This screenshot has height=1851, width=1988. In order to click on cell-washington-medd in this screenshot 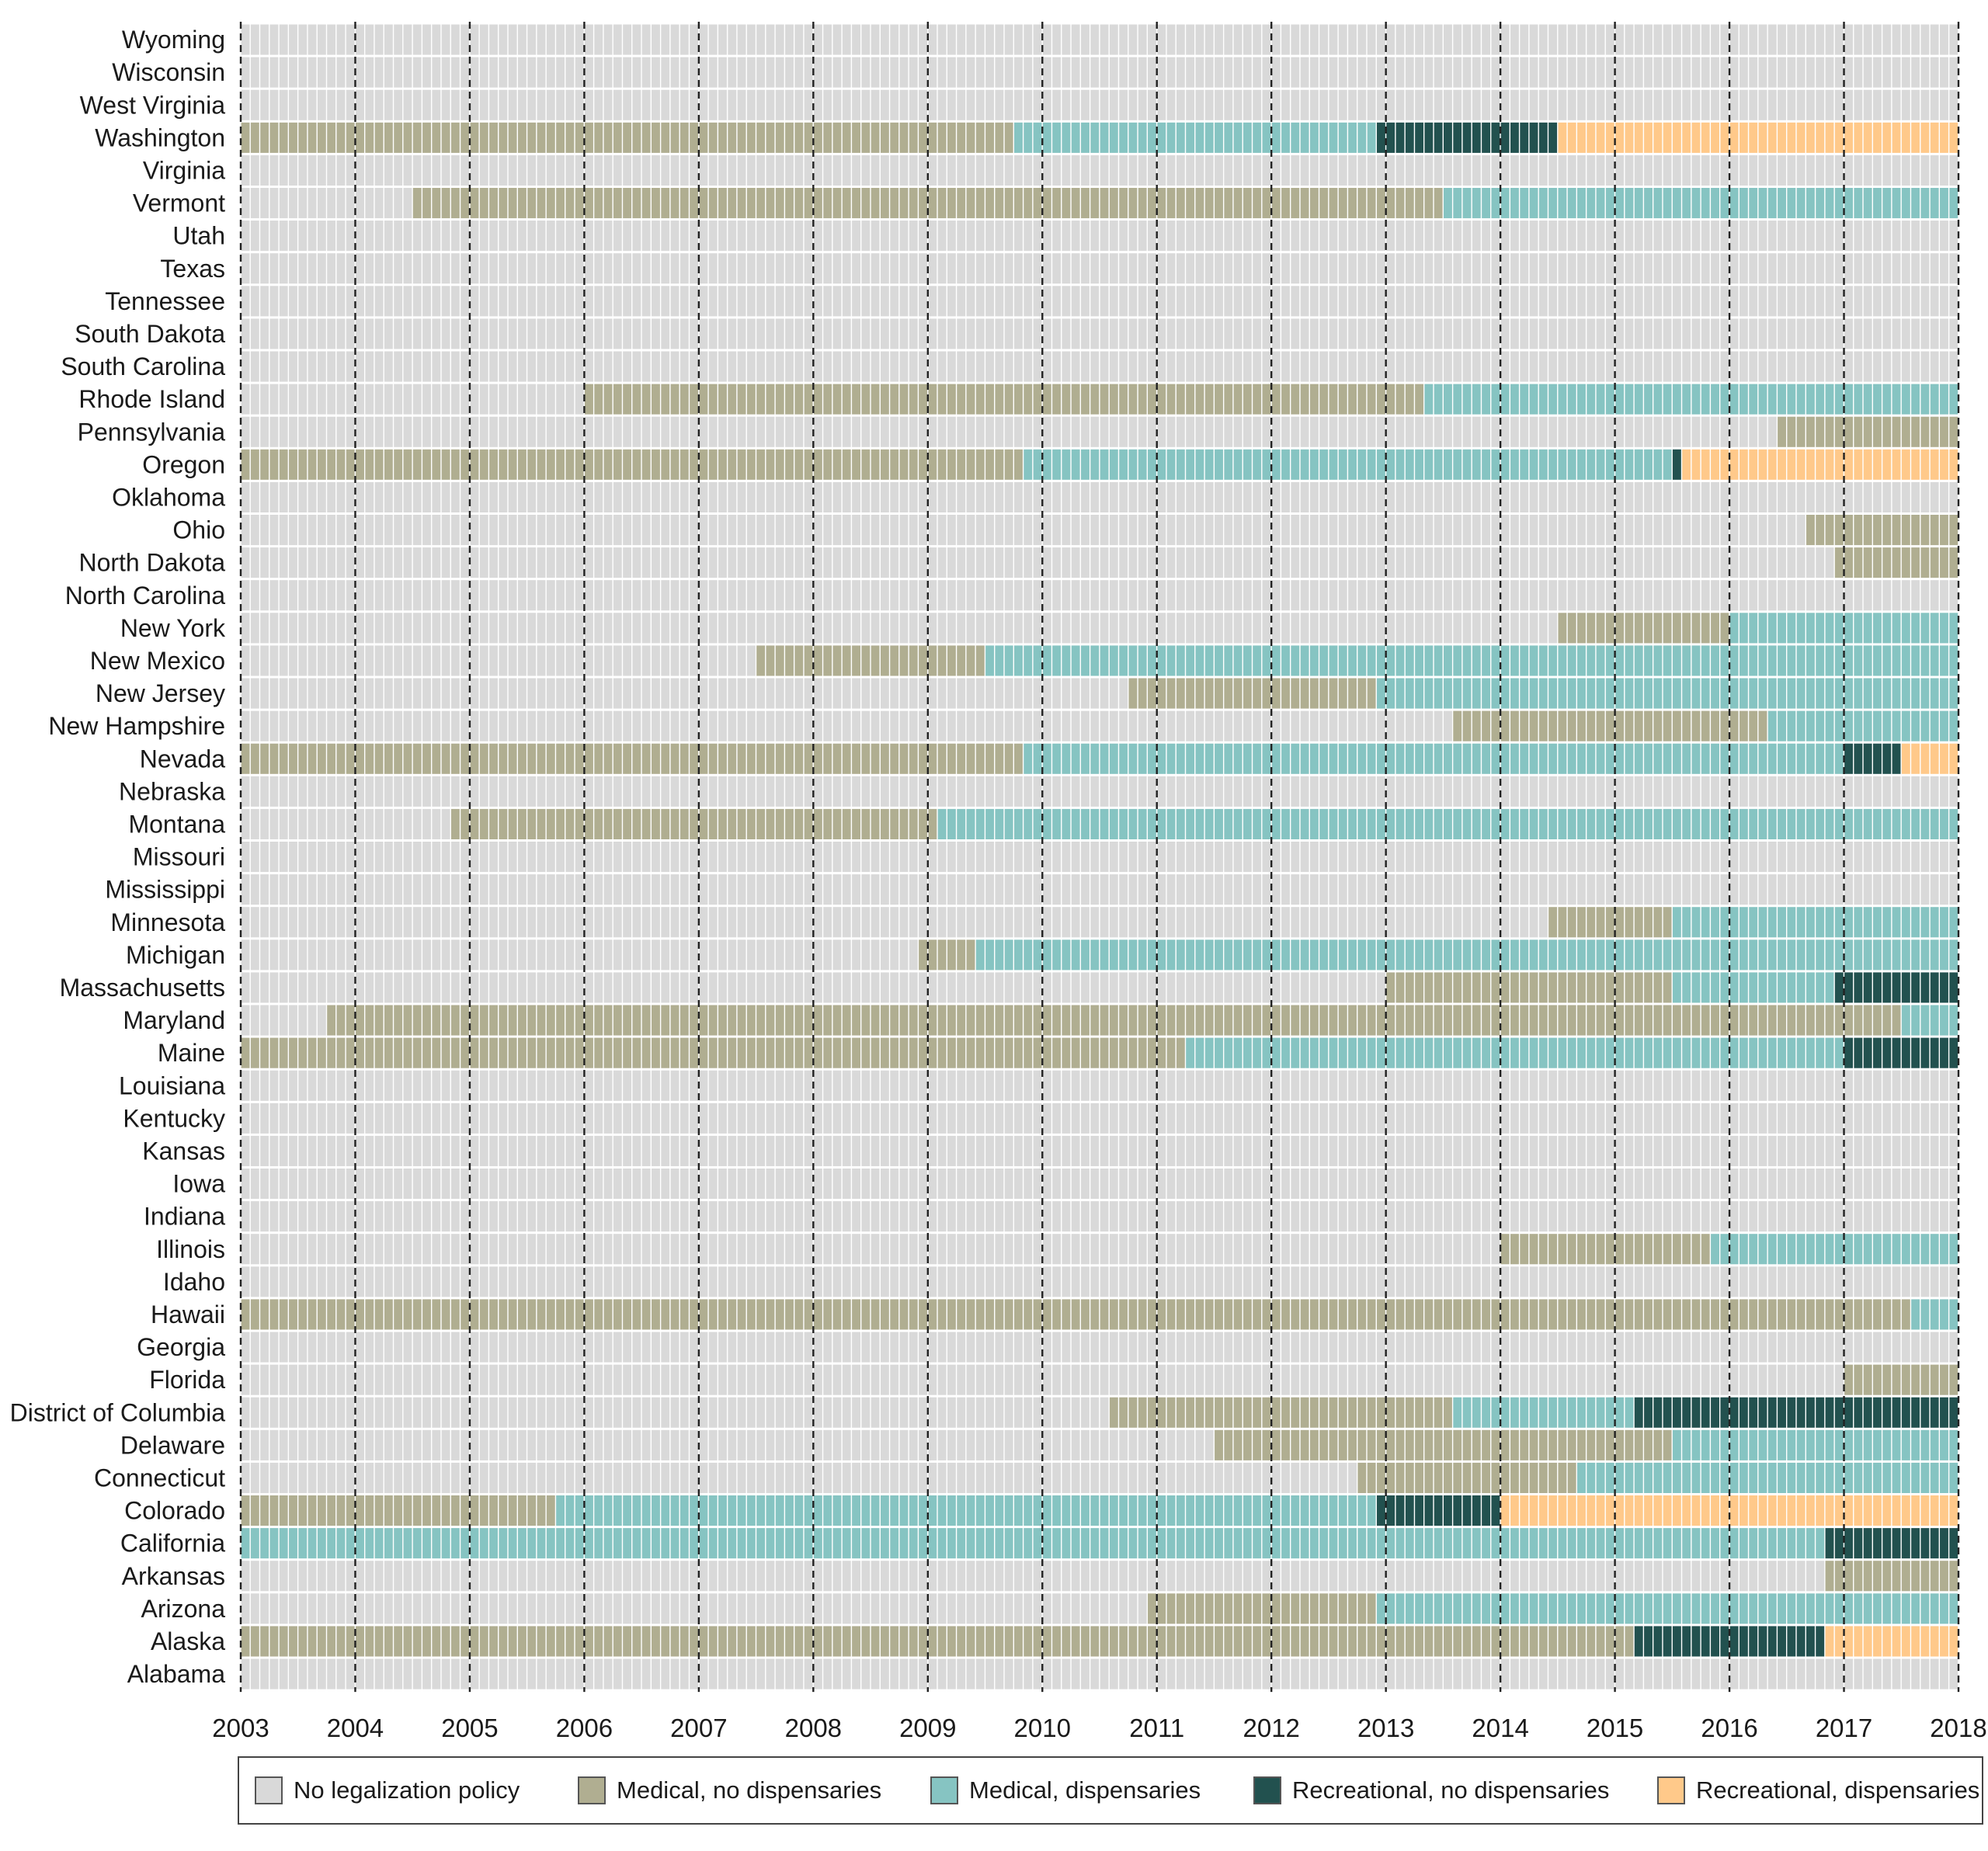, I will do `click(1171, 137)`.